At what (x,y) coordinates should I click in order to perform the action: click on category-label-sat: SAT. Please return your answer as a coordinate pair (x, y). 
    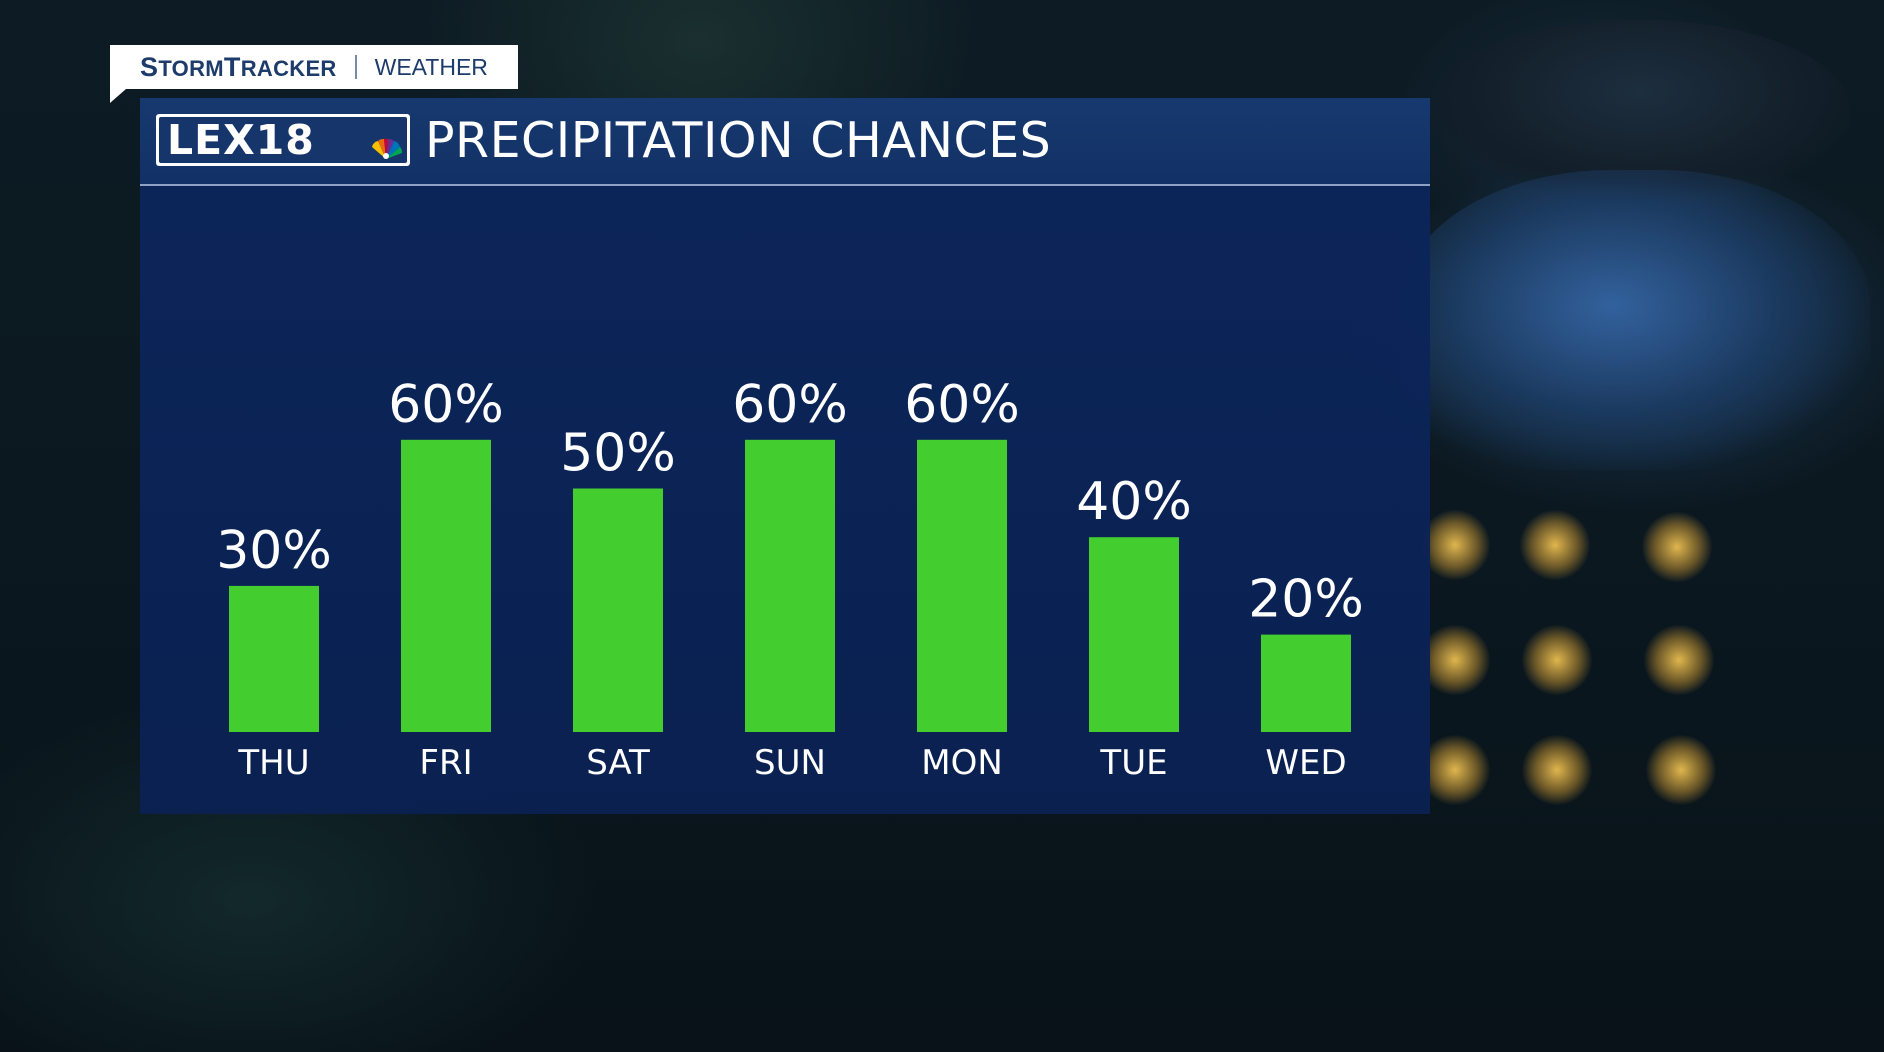
    Looking at the image, I should click on (618, 763).